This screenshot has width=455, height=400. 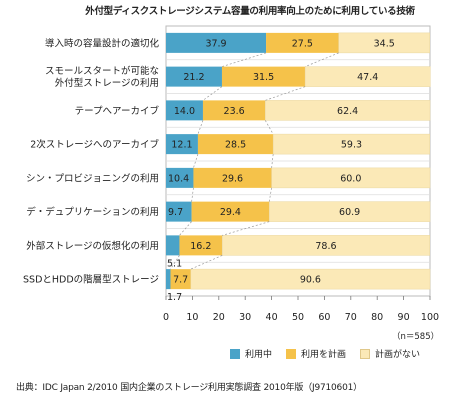 I want to click on value-label: 29.4, so click(x=230, y=212).